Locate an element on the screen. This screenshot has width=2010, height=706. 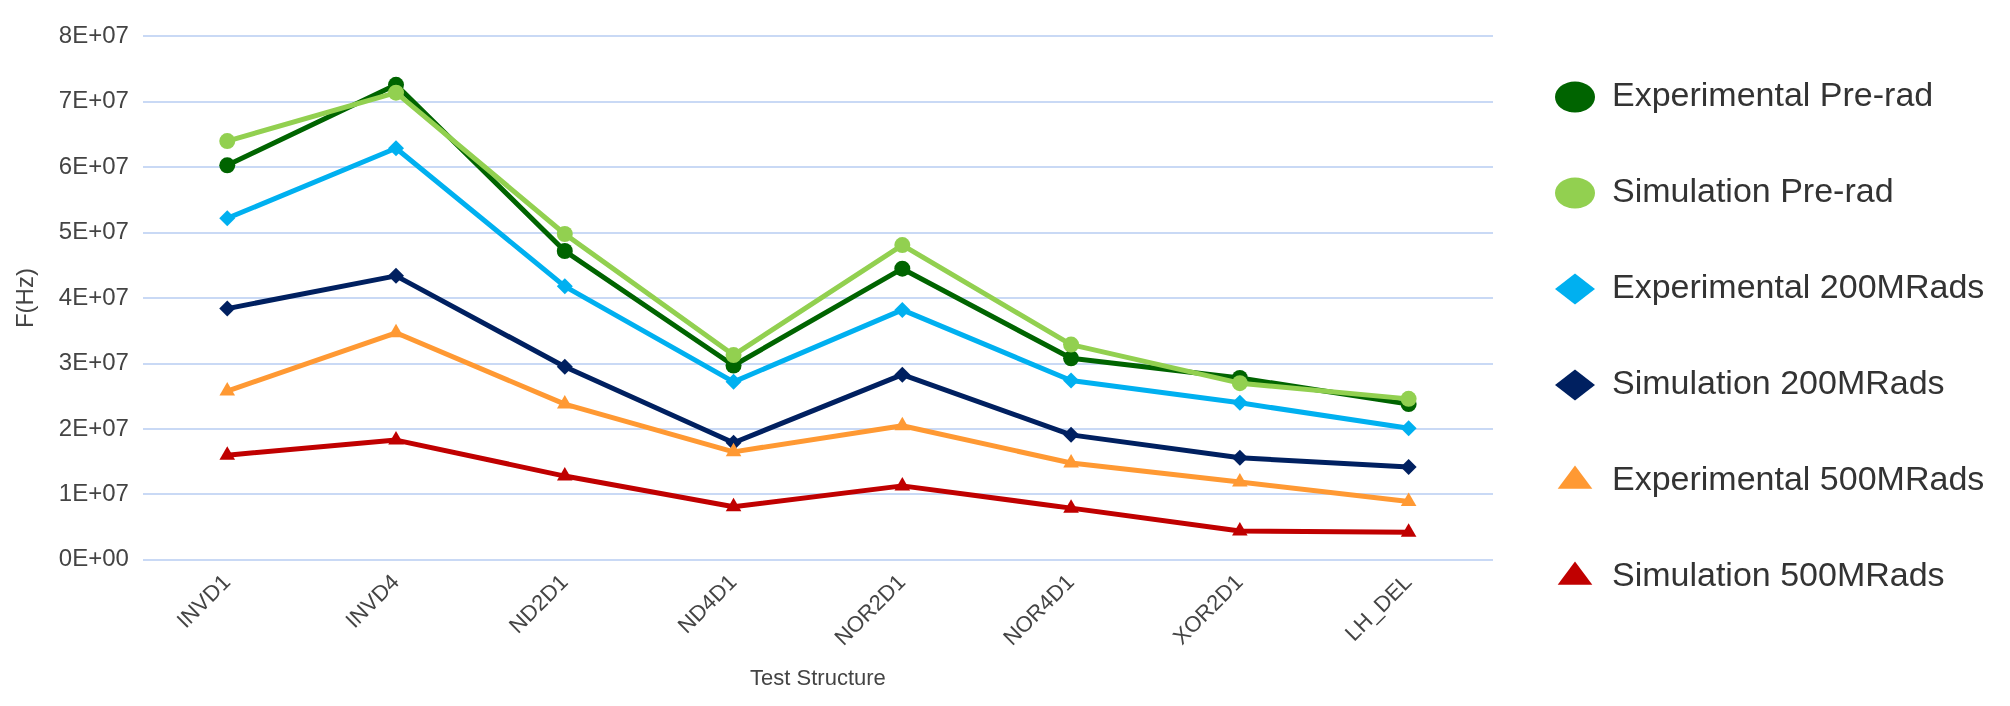
legend-label: Simulation 200MRads is located at coordinates (1778, 382).